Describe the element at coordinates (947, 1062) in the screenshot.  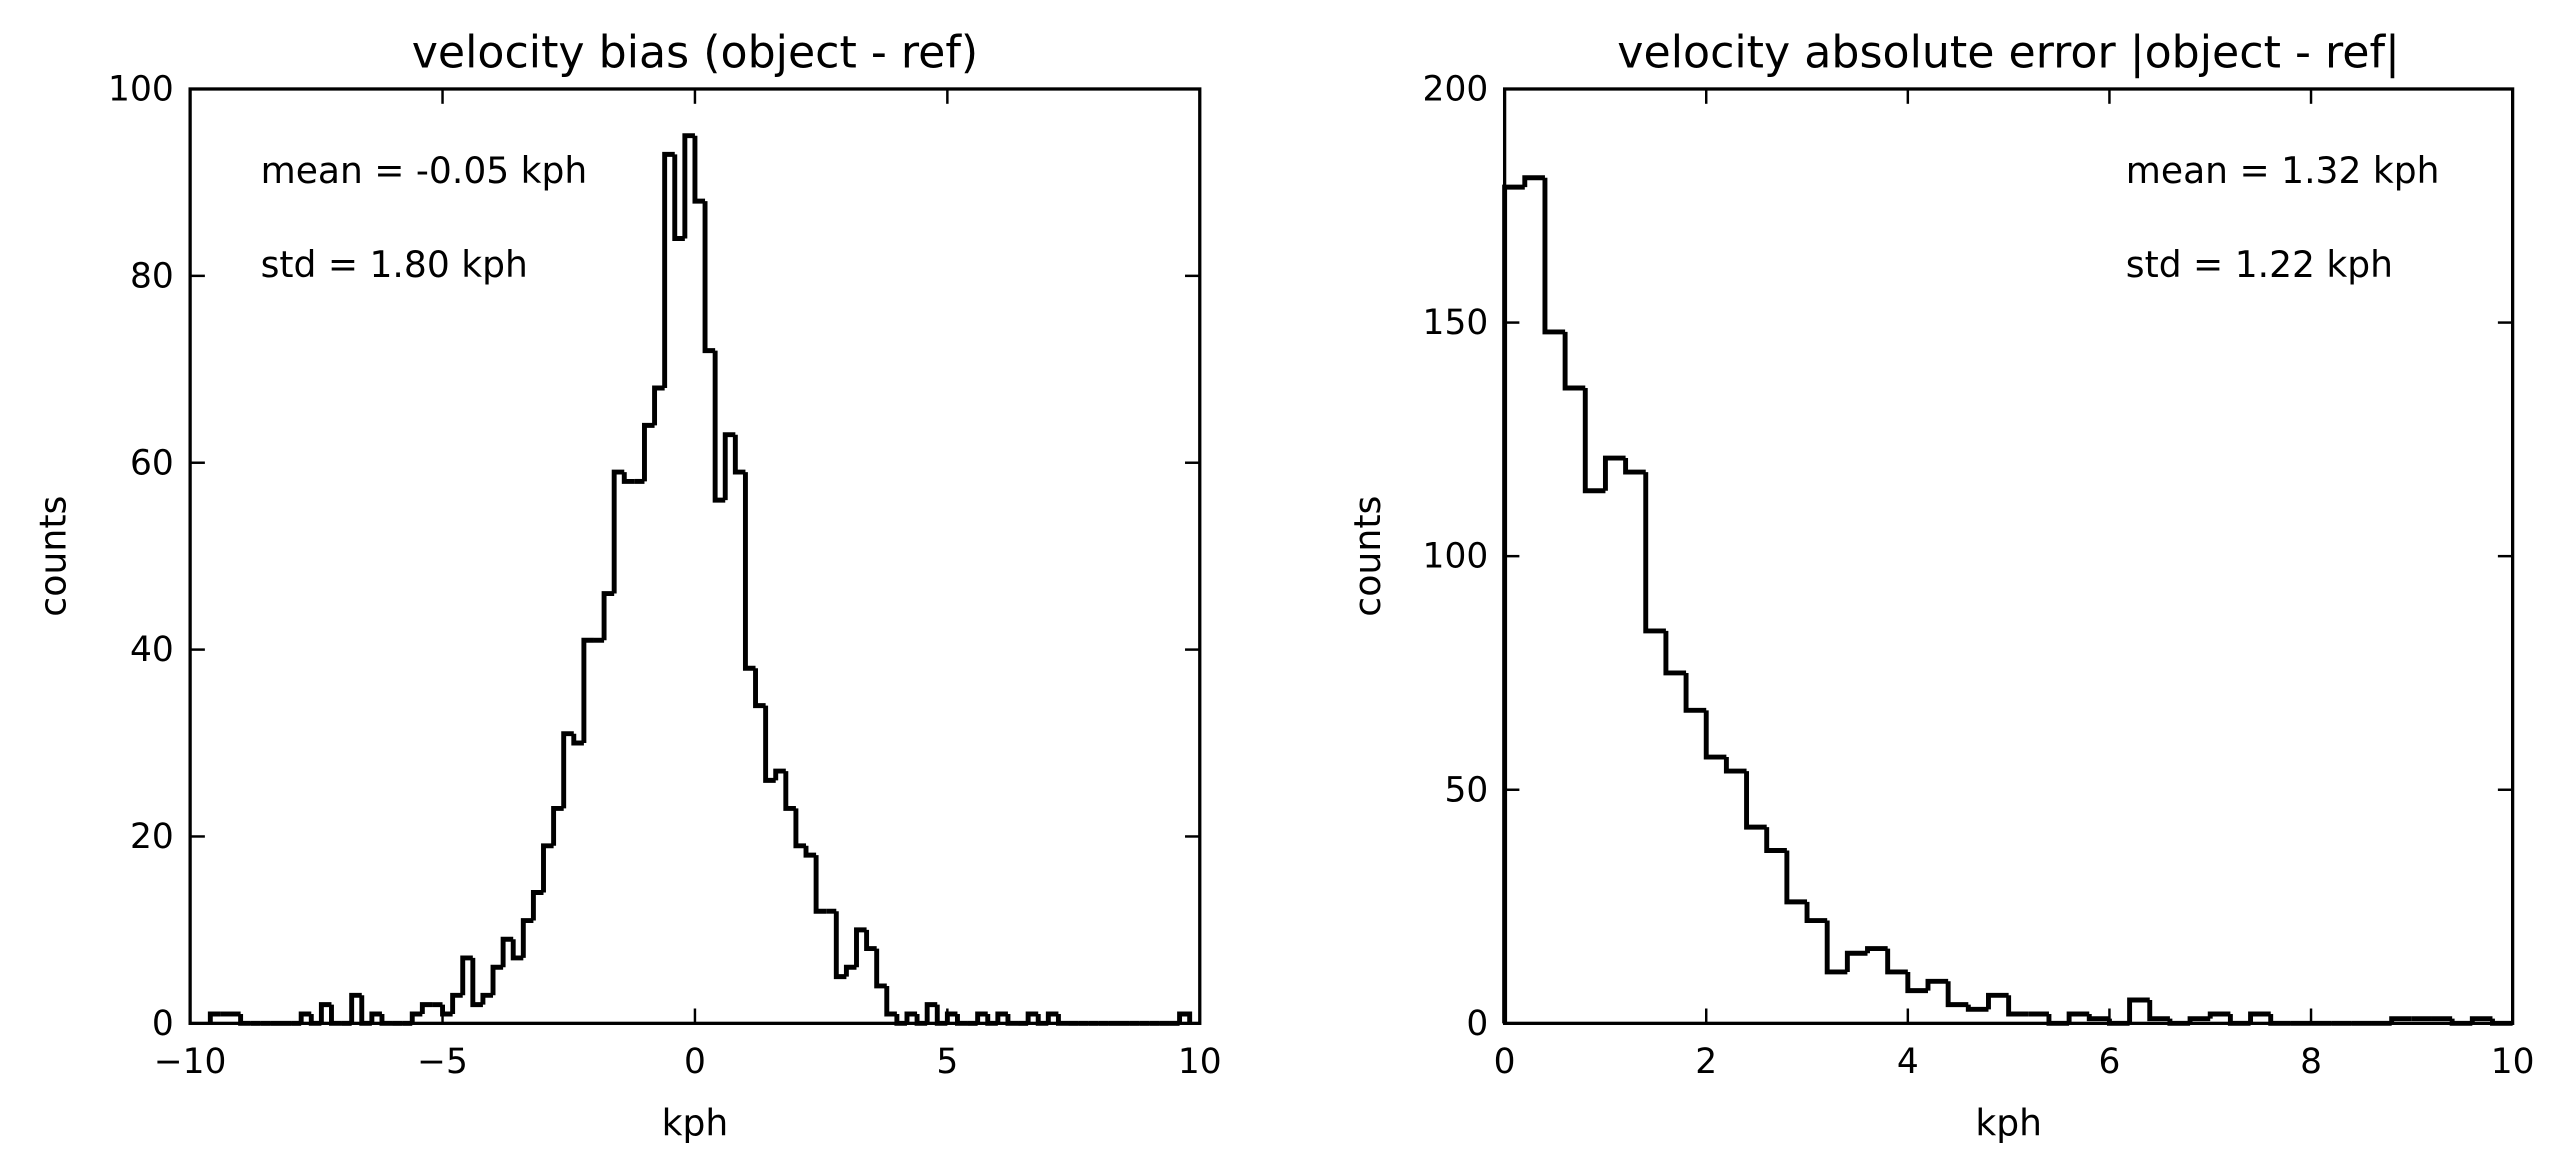
I see `x-tick-label: 5` at that location.